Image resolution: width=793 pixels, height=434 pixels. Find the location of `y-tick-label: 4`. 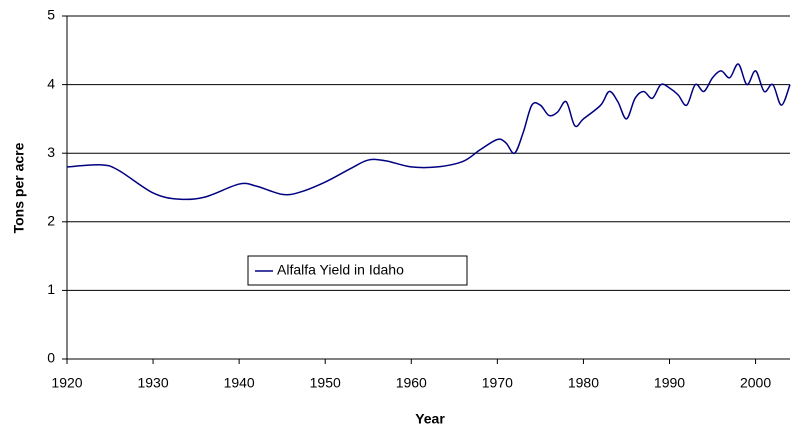

y-tick-label: 4 is located at coordinates (51, 83).